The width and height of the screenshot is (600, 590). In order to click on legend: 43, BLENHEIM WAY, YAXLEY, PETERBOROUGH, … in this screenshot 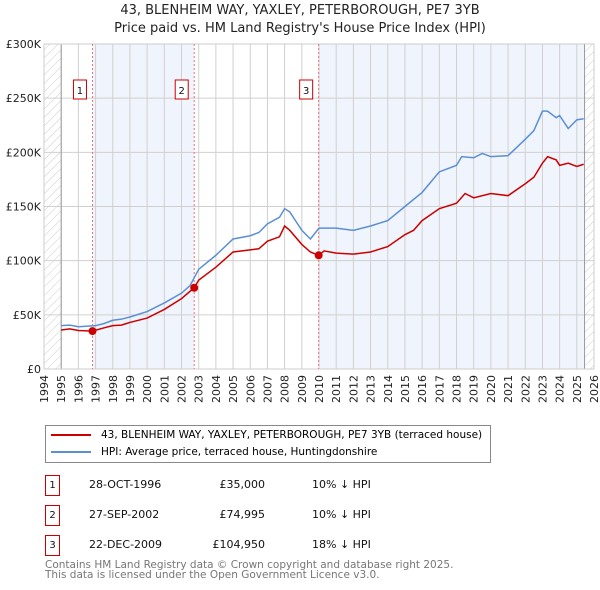, I will do `click(268, 444)`.